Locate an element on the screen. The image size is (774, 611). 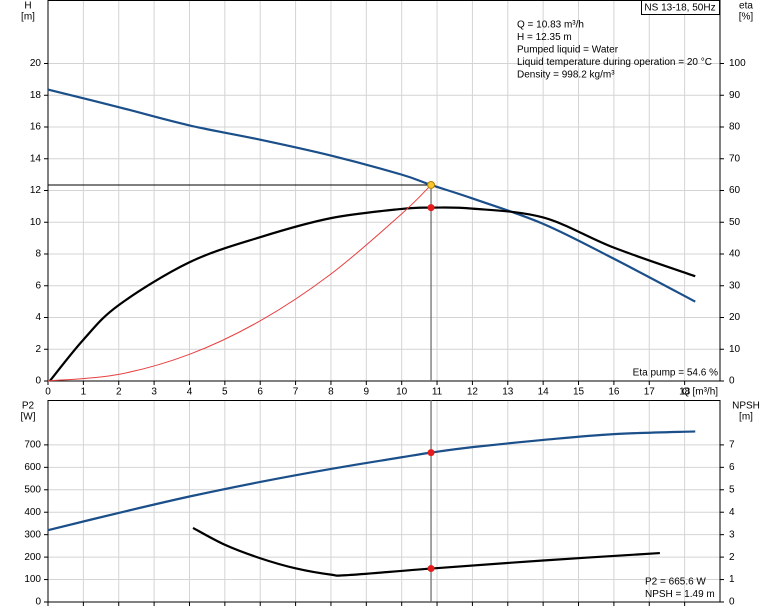
x-tick-label: 6 is located at coordinates (260, 392).